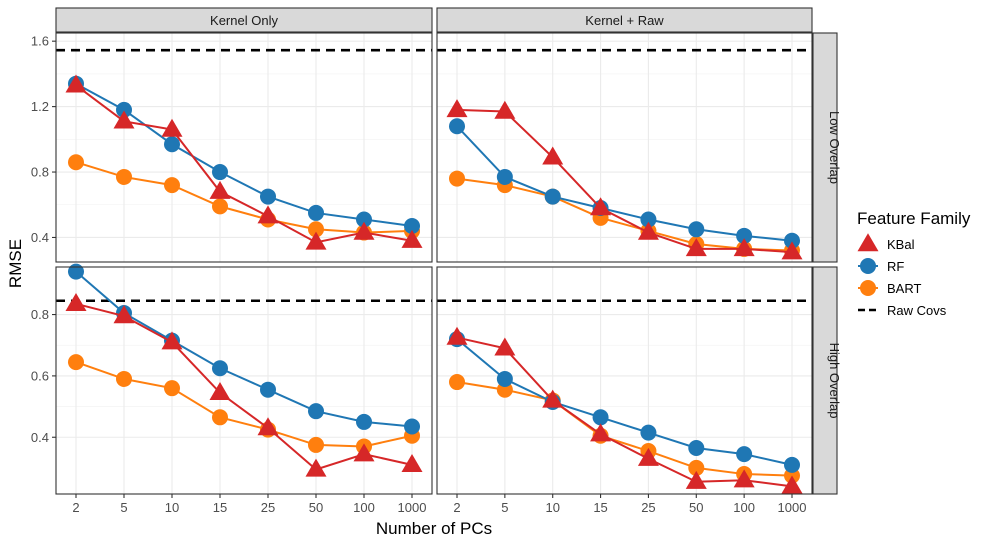 This screenshot has width=997, height=544. What do you see at coordinates (40, 375) in the screenshot?
I see `y-tick-label: 0.6` at bounding box center [40, 375].